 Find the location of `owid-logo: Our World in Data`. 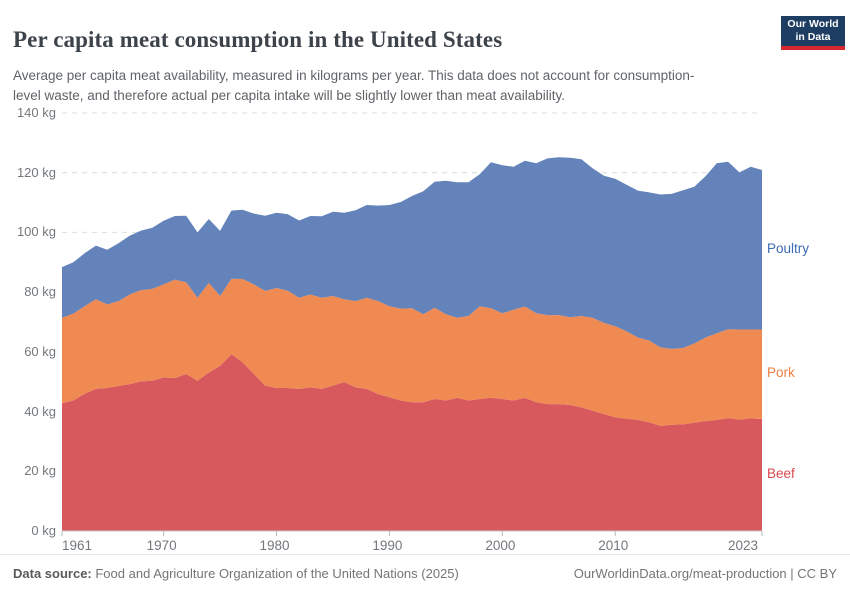

owid-logo: Our World in Data is located at coordinates (813, 33).